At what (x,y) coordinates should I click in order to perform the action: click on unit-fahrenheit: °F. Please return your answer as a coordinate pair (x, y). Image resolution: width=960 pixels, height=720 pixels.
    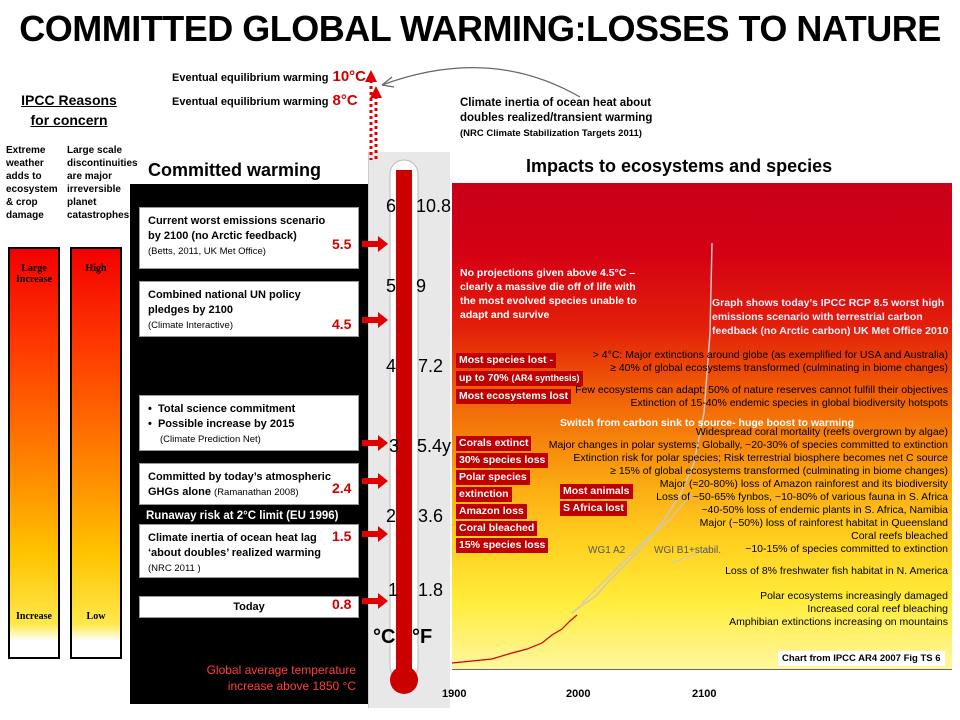
    Looking at the image, I should click on (422, 637).